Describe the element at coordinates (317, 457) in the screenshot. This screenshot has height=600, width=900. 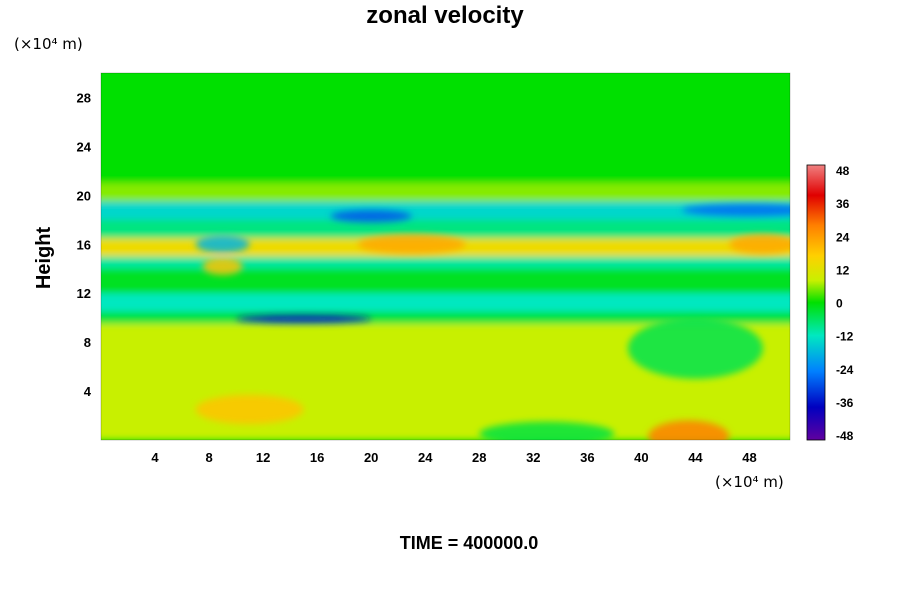
I see `x-tick-label: 16` at that location.